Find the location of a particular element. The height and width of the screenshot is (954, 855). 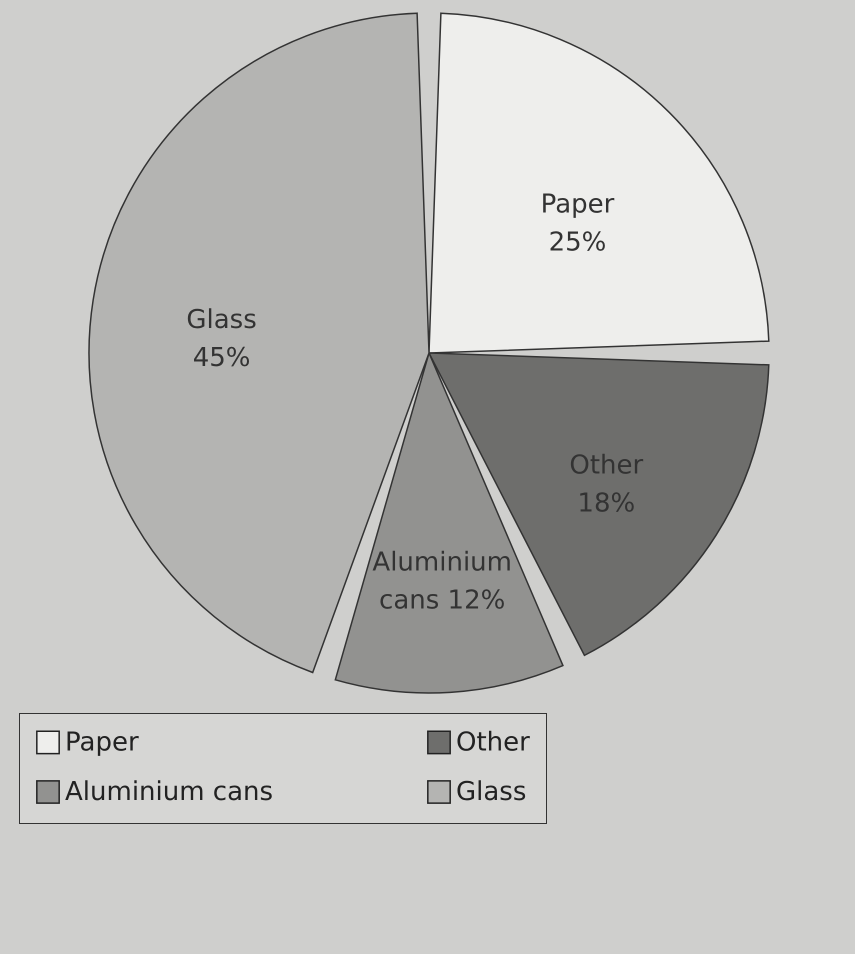

slice-label: Glass is located at coordinates (221, 320).